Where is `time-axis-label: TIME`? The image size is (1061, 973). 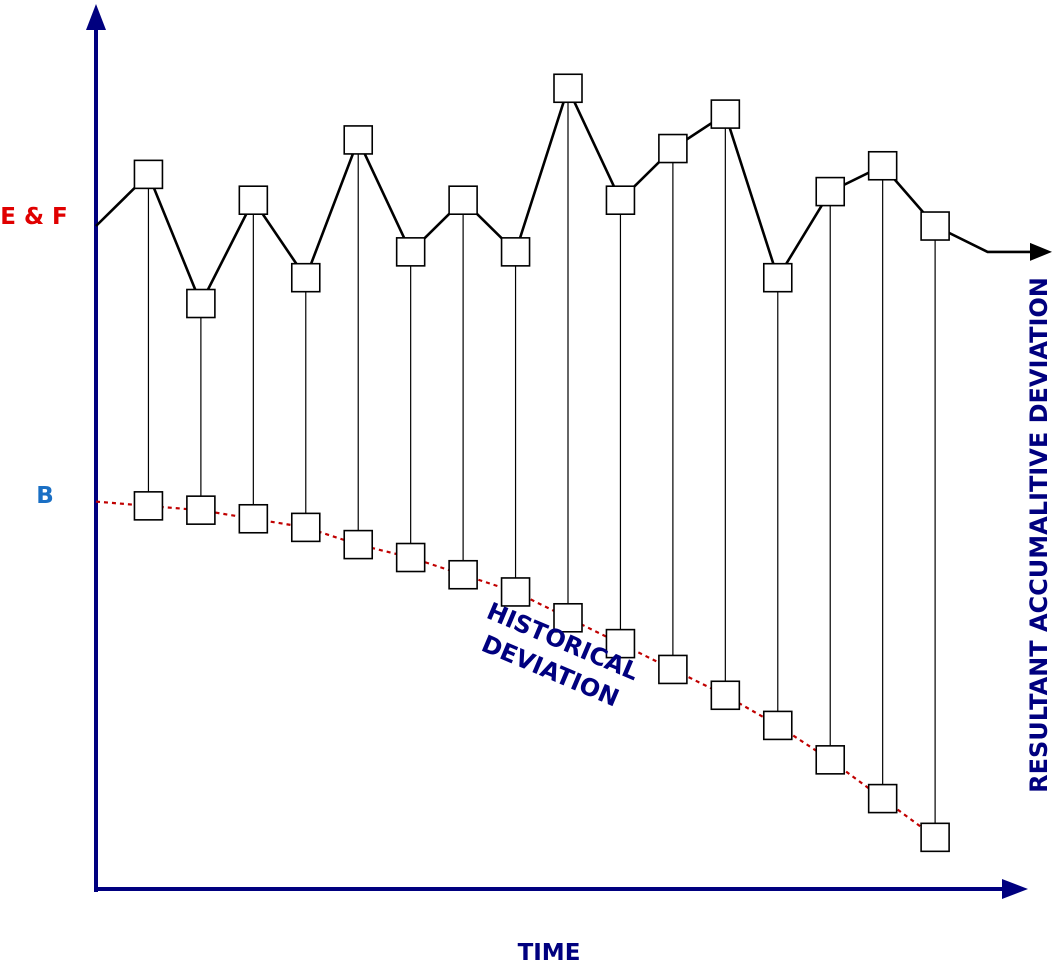
time-axis-label: TIME is located at coordinates (549, 953).